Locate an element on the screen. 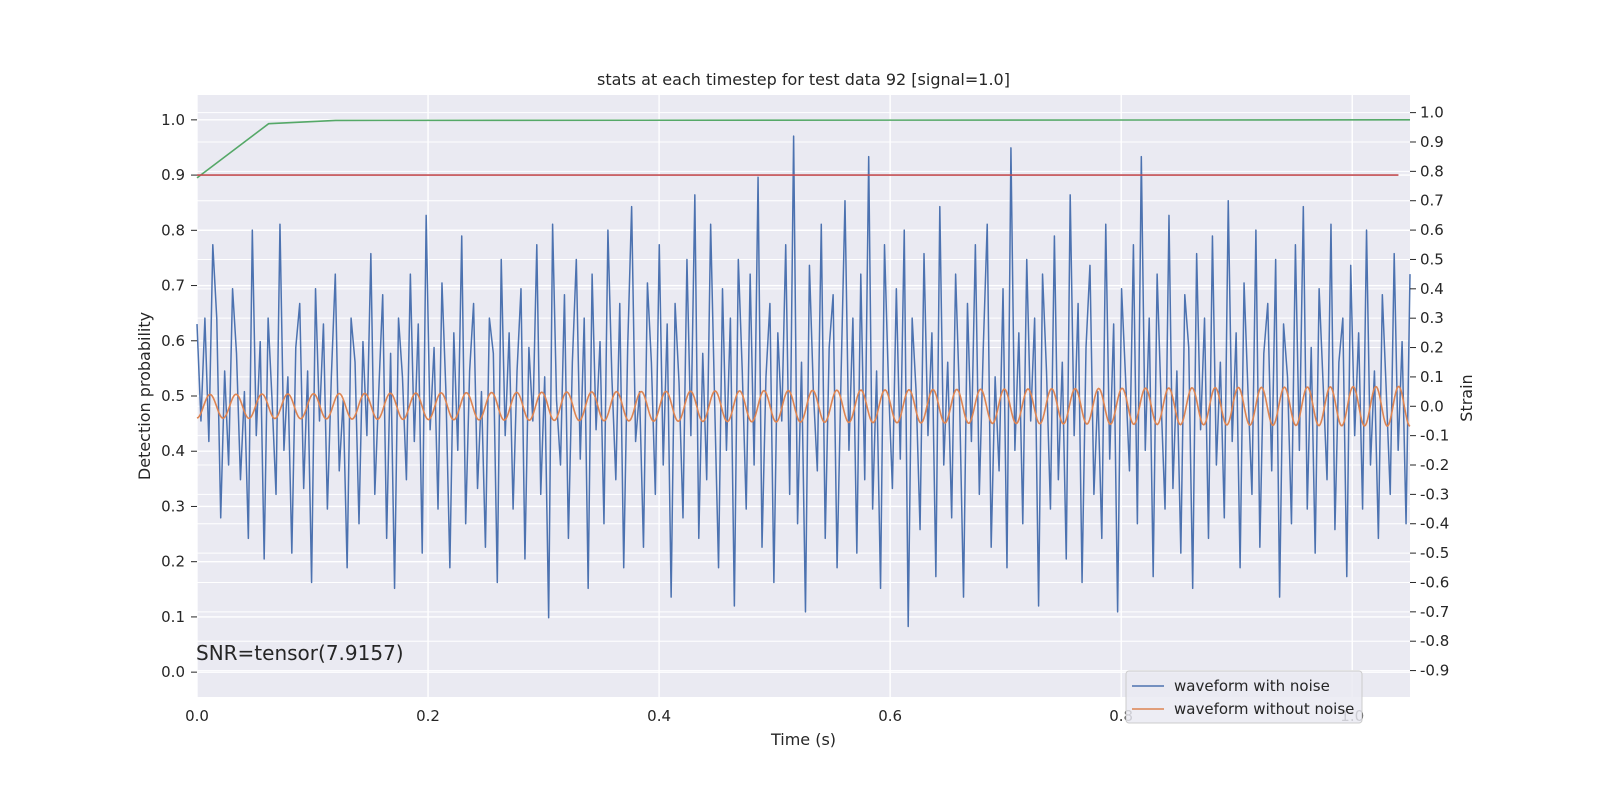 This screenshot has width=1600, height=800. x-tick-label-1: 0.2 is located at coordinates (428, 716).